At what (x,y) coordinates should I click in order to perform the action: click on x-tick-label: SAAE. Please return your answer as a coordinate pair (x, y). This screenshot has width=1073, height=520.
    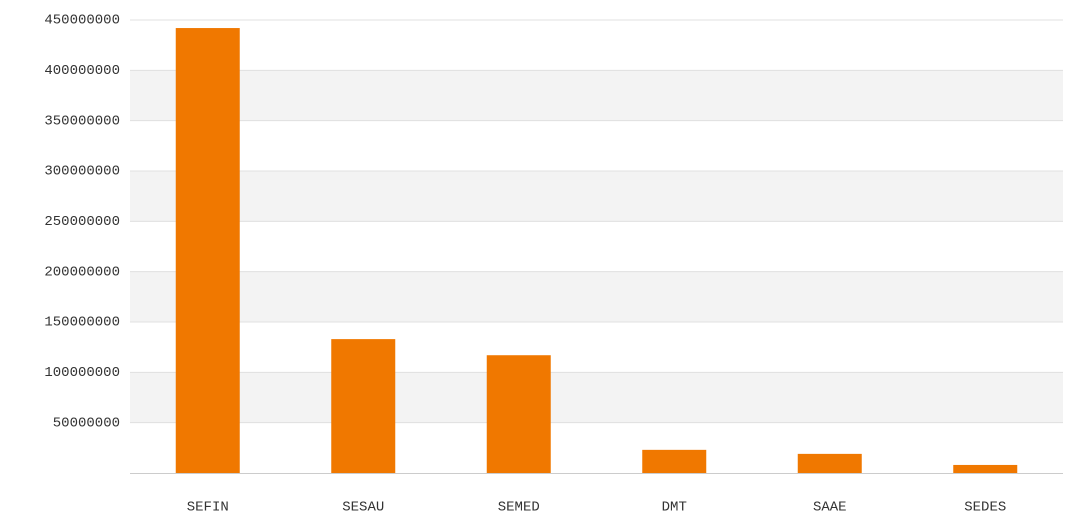
    Looking at the image, I should click on (830, 508).